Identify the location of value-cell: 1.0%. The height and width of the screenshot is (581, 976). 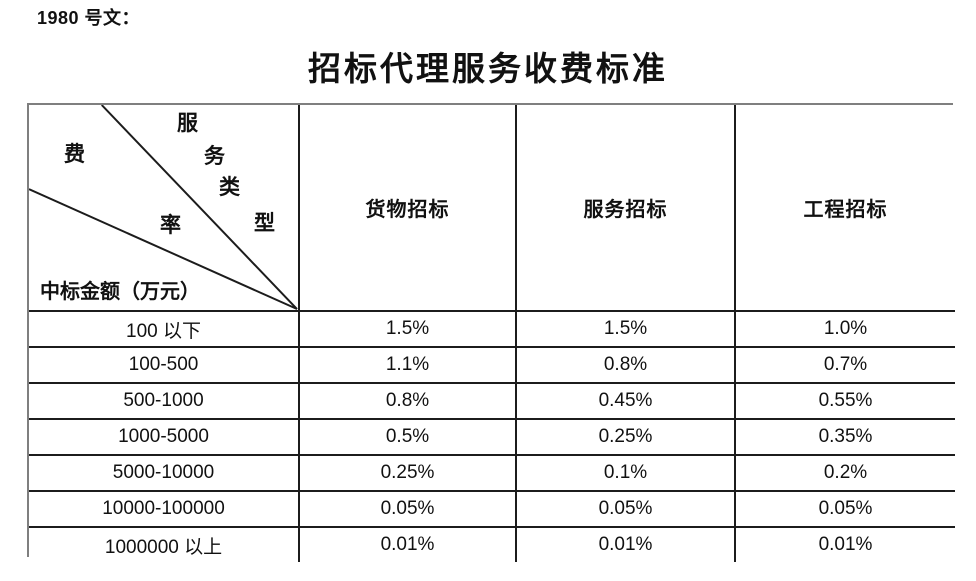
(844, 329).